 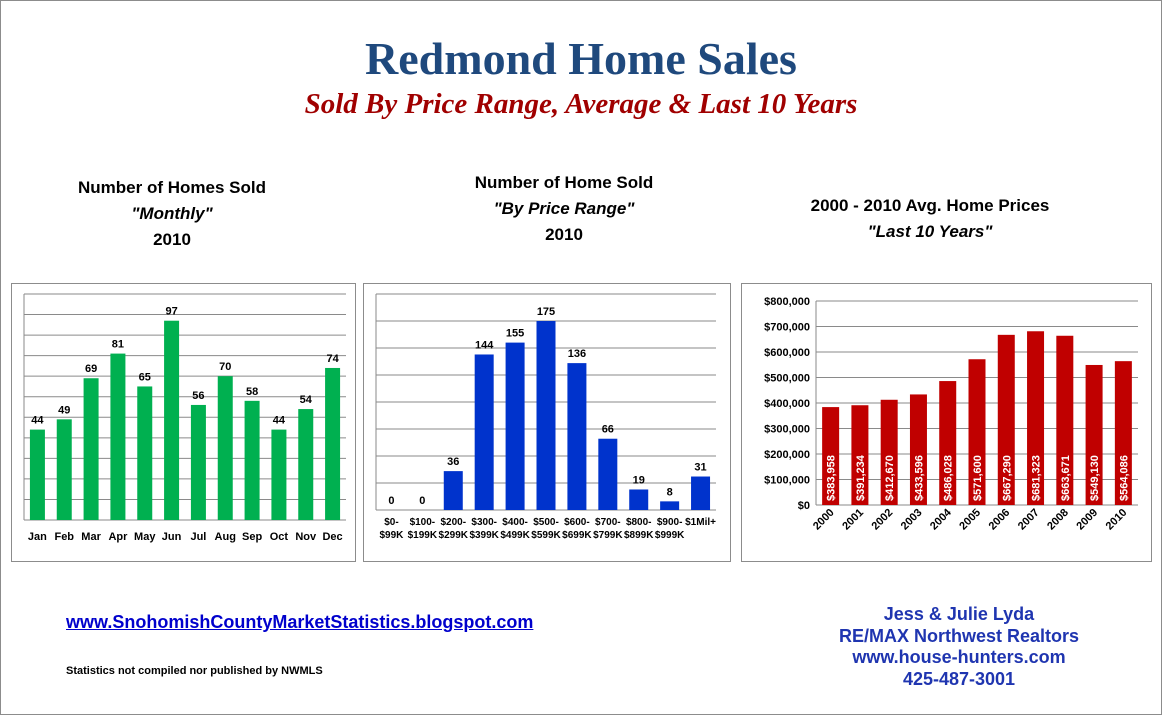 What do you see at coordinates (787, 328) in the screenshot?
I see `y-tick-label: $700,000` at bounding box center [787, 328].